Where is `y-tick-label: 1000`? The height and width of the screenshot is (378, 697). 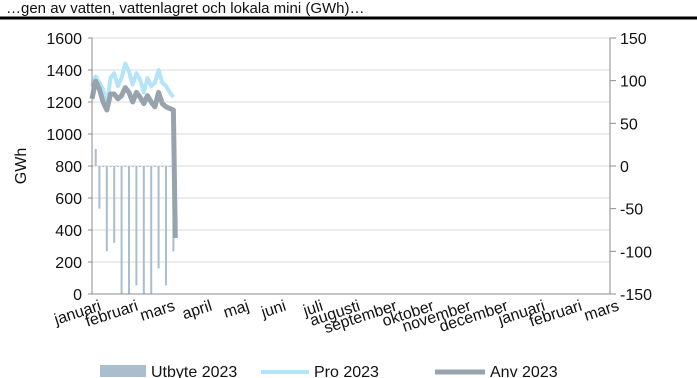
y-tick-label: 1000 is located at coordinates (64, 135).